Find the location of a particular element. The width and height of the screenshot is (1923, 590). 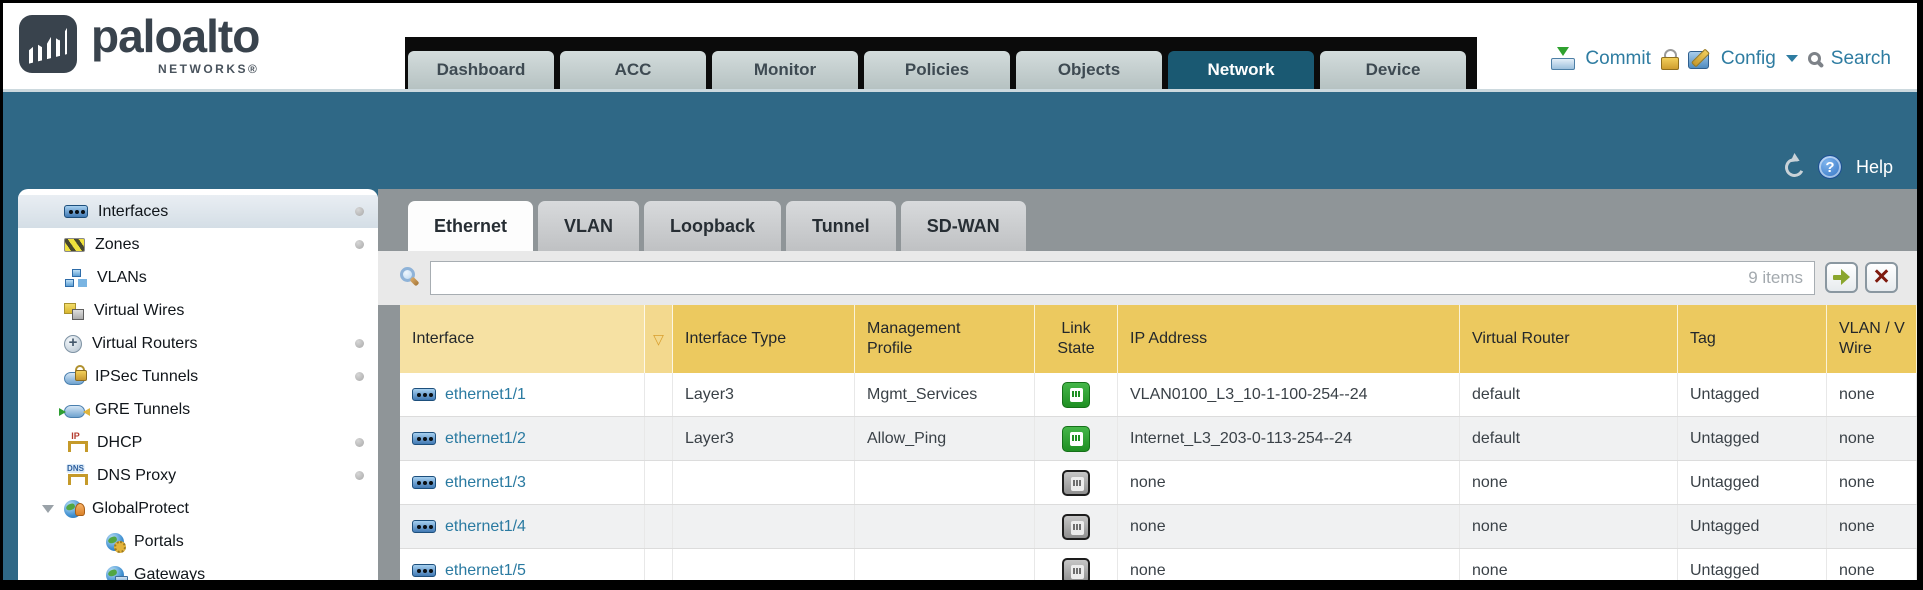

expand-triangle-icon is located at coordinates (48, 512).